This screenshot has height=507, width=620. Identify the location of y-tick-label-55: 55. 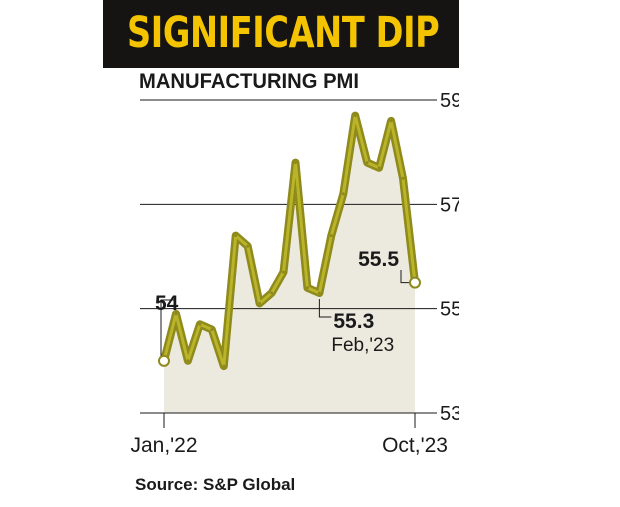
(449, 310).